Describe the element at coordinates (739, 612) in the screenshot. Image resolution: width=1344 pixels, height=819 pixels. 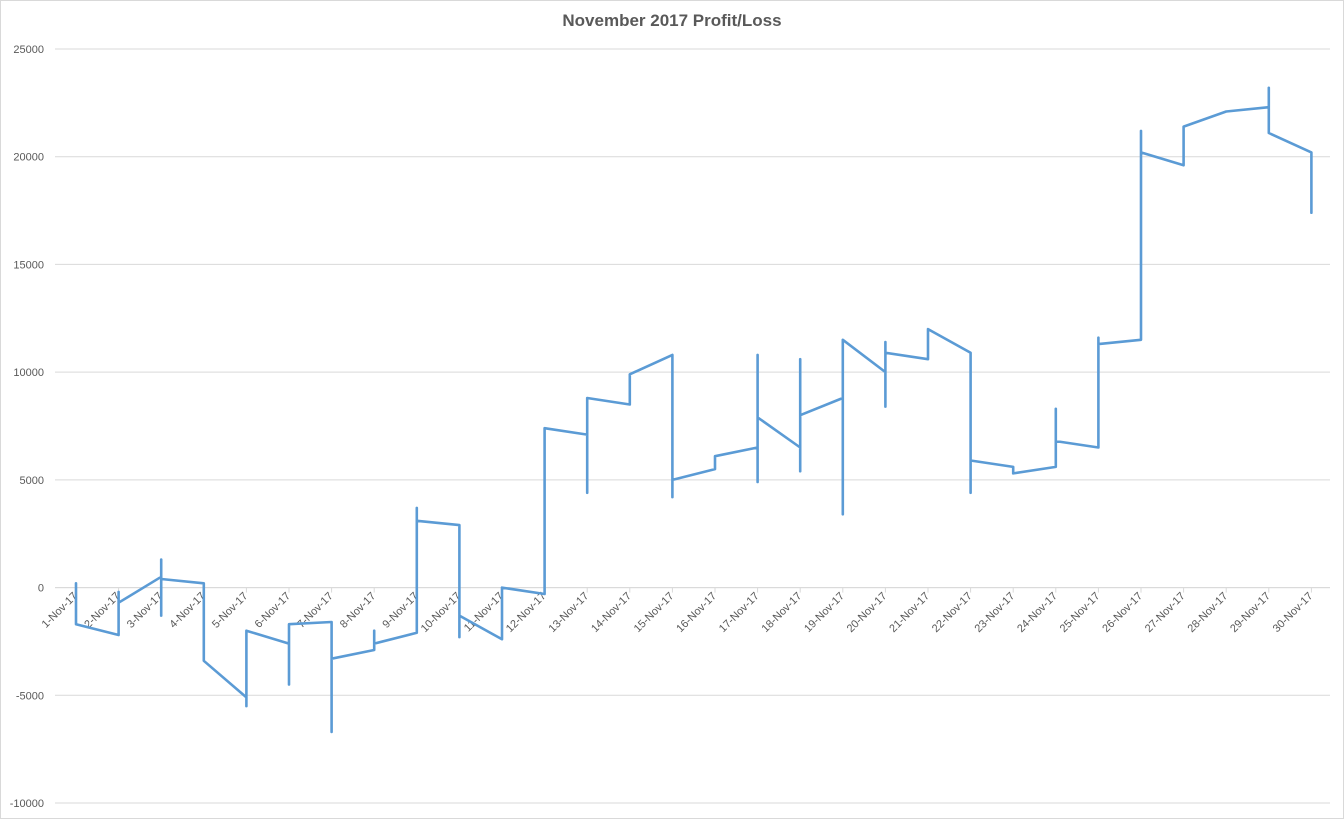
I see `x-tick-label: 17-Nov-17` at that location.